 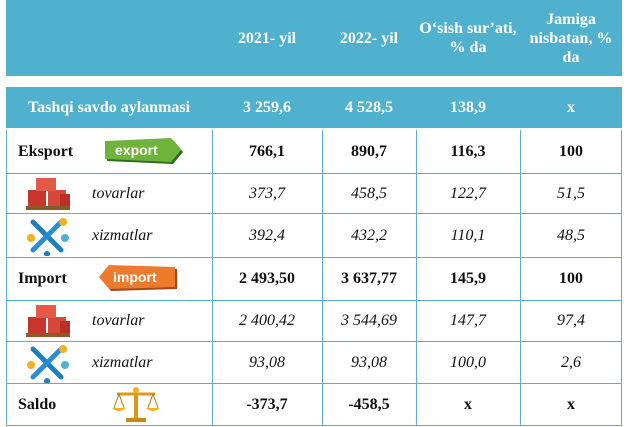 I want to click on header-year-2021: 2021- yil, so click(x=267, y=38).